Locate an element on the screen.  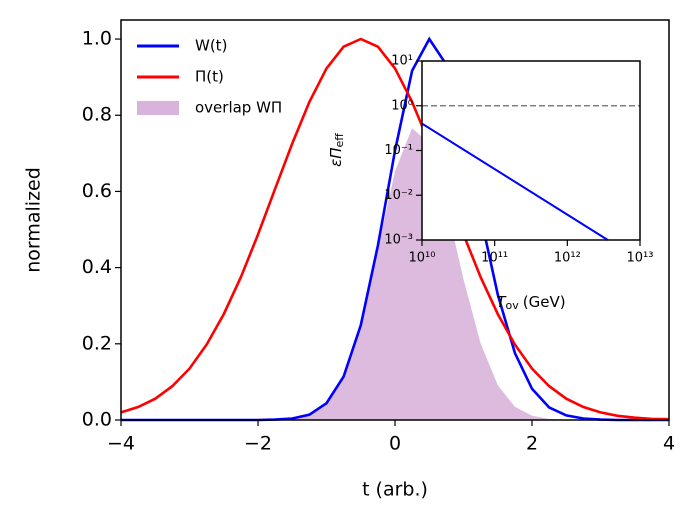
x-tick-label: −2 is located at coordinates (258, 444).